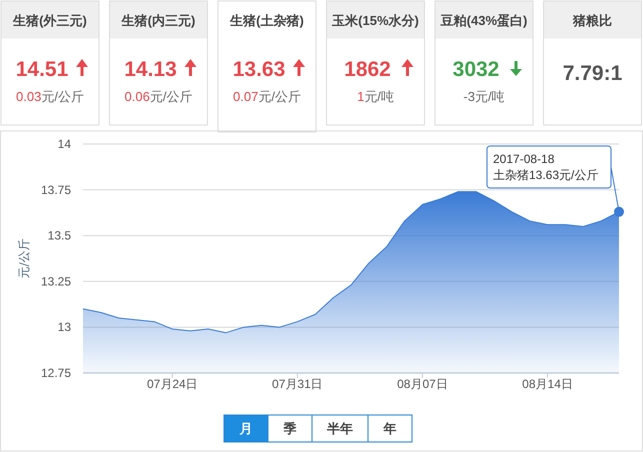 This screenshot has height=452, width=643. Describe the element at coordinates (259, 69) in the screenshot. I see `text: 13.63` at that location.